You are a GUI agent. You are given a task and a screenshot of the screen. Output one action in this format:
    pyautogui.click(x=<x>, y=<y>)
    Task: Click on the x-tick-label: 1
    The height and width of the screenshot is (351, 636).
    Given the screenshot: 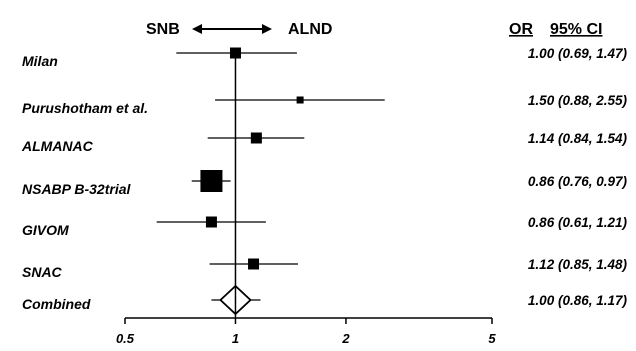 What is the action you would take?
    pyautogui.click(x=235, y=338)
    